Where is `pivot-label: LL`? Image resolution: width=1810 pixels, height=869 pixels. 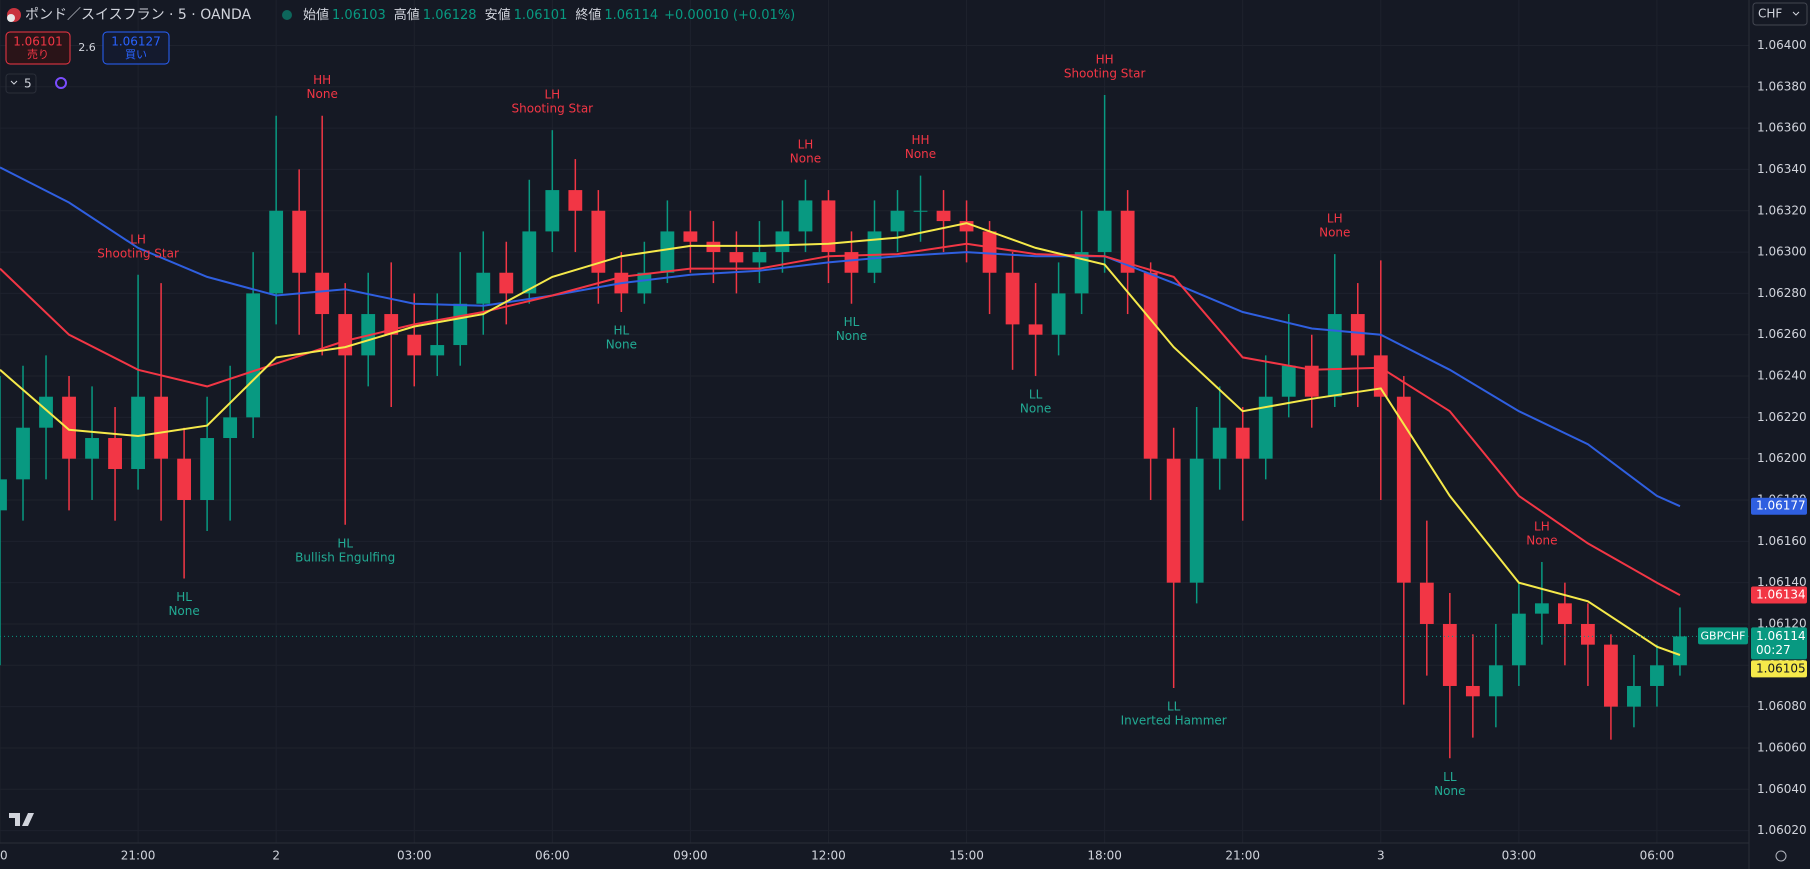
pivot-label: LL is located at coordinates (1174, 707).